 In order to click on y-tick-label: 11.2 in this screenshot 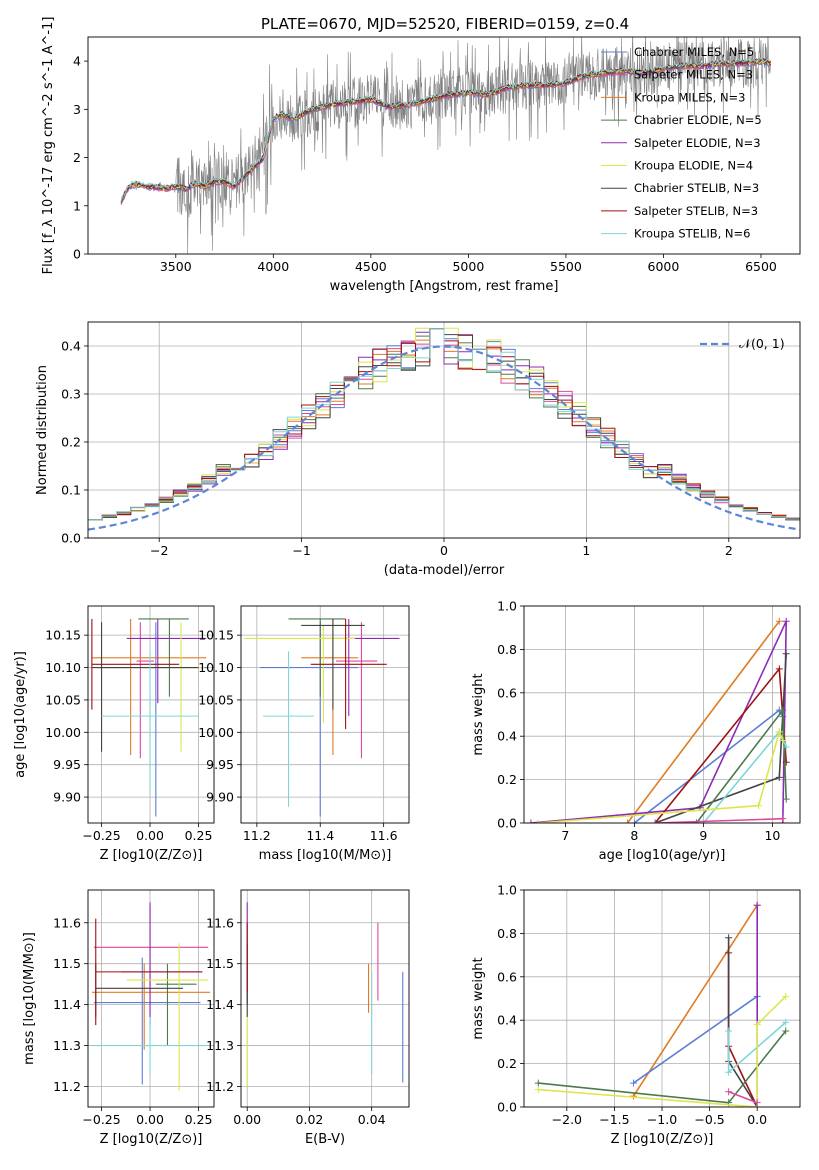, I will do `click(67, 1086)`.